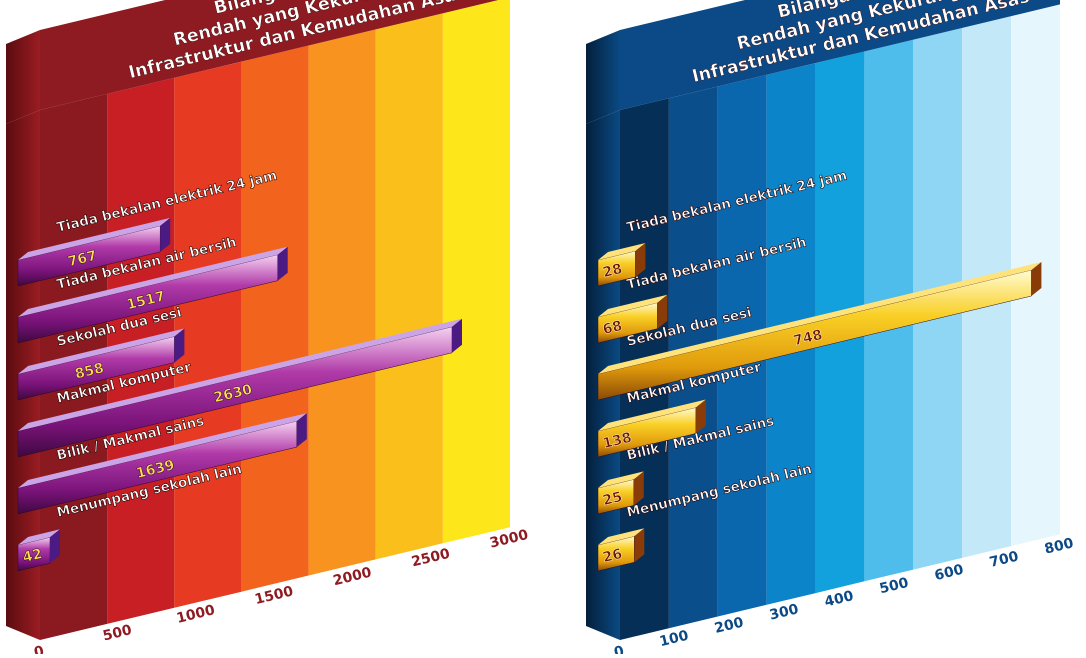 This screenshot has width=1086, height=658. What do you see at coordinates (808, 338) in the screenshot?
I see `bar-value-label: 748` at bounding box center [808, 338].